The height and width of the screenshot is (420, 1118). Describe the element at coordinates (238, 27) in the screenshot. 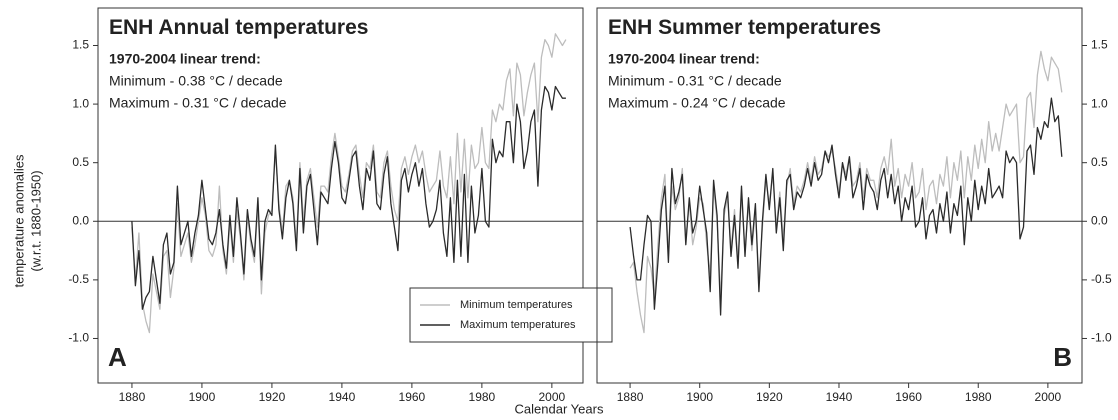

I see `panel-title: ENH Annual temperatures` at that location.